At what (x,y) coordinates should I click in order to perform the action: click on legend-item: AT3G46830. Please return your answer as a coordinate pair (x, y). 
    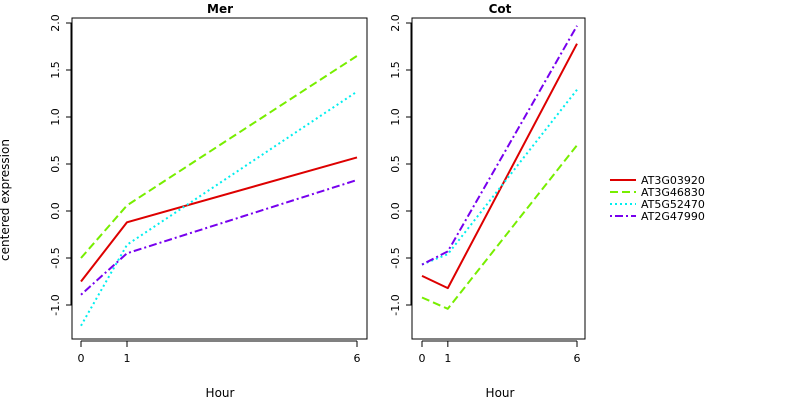
    Looking at the image, I should click on (657, 192).